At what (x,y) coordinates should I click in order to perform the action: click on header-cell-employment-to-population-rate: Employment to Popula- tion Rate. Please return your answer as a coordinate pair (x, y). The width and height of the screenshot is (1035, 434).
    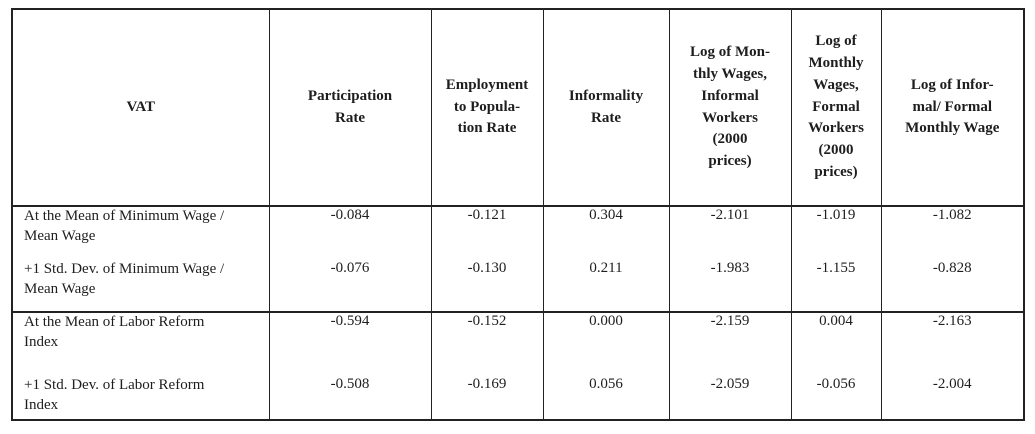
    Looking at the image, I should click on (487, 108).